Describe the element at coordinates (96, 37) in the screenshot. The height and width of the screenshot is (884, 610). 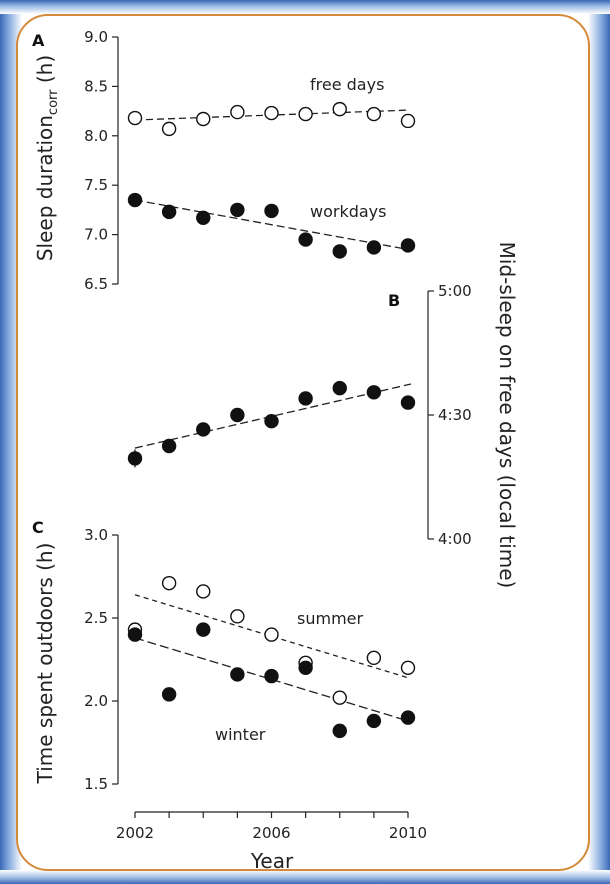
I see `panel-a-y-tick-label: 9.0` at that location.